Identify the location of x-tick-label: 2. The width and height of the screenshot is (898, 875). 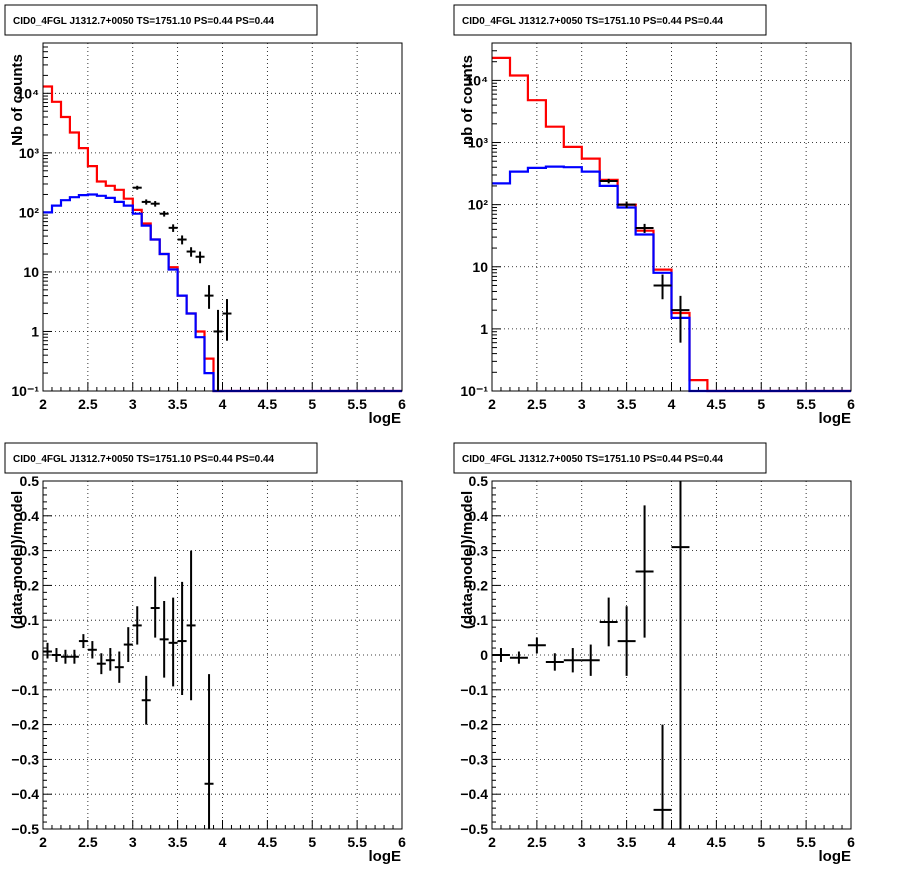
(492, 404).